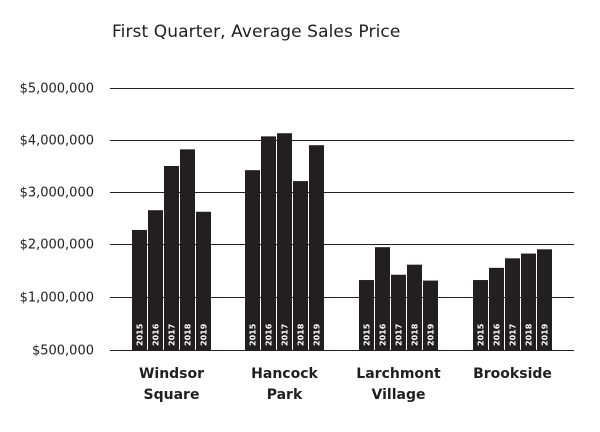 This screenshot has height=432, width=600. Describe the element at coordinates (512, 374) in the screenshot. I see `category-label: Brookside` at that location.